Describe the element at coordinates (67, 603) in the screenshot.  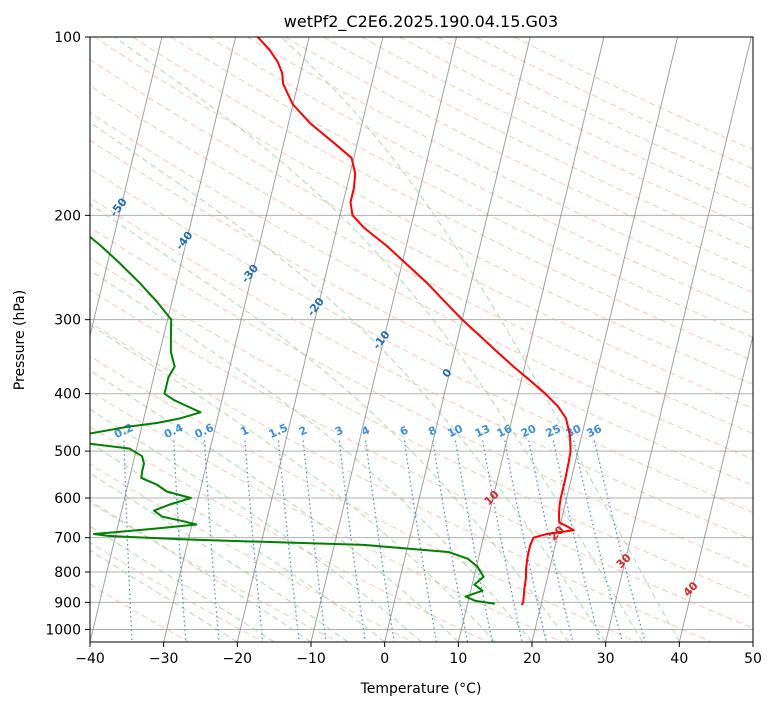
I see `y-tick-label: 900` at that location.